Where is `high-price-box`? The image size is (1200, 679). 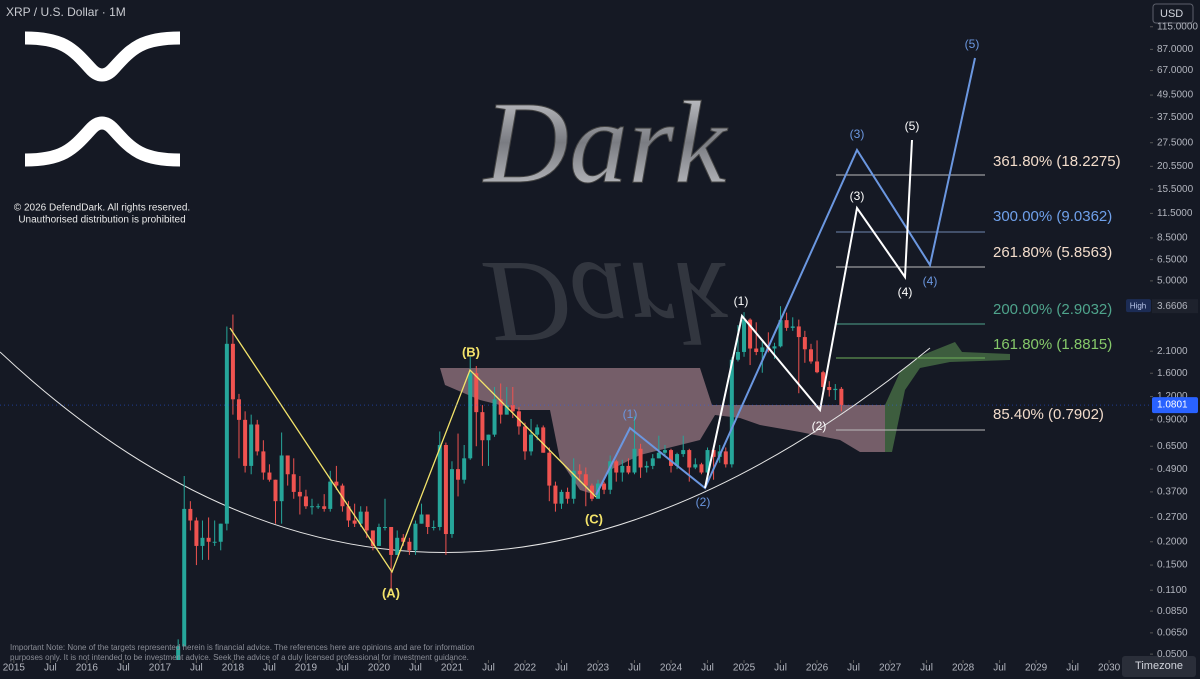
high-price-box is located at coordinates (1175, 306).